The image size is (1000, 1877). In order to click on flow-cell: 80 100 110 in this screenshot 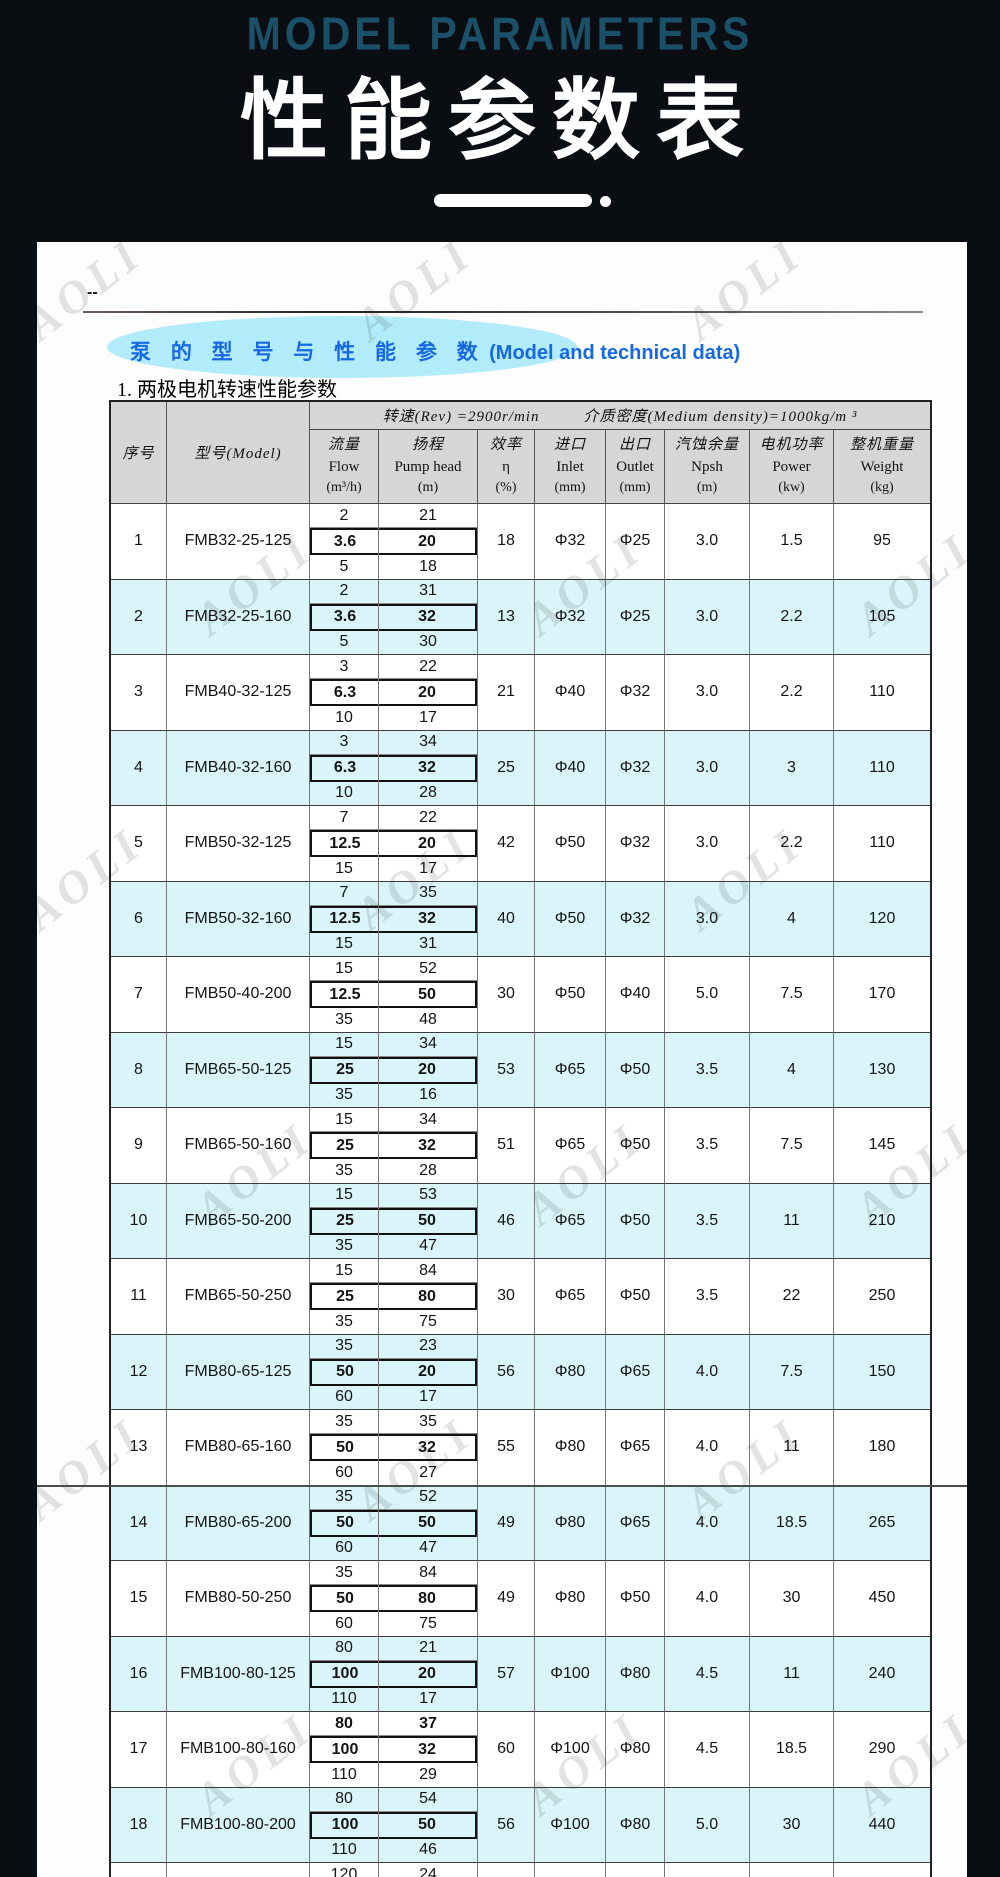, I will do `click(344, 1674)`.